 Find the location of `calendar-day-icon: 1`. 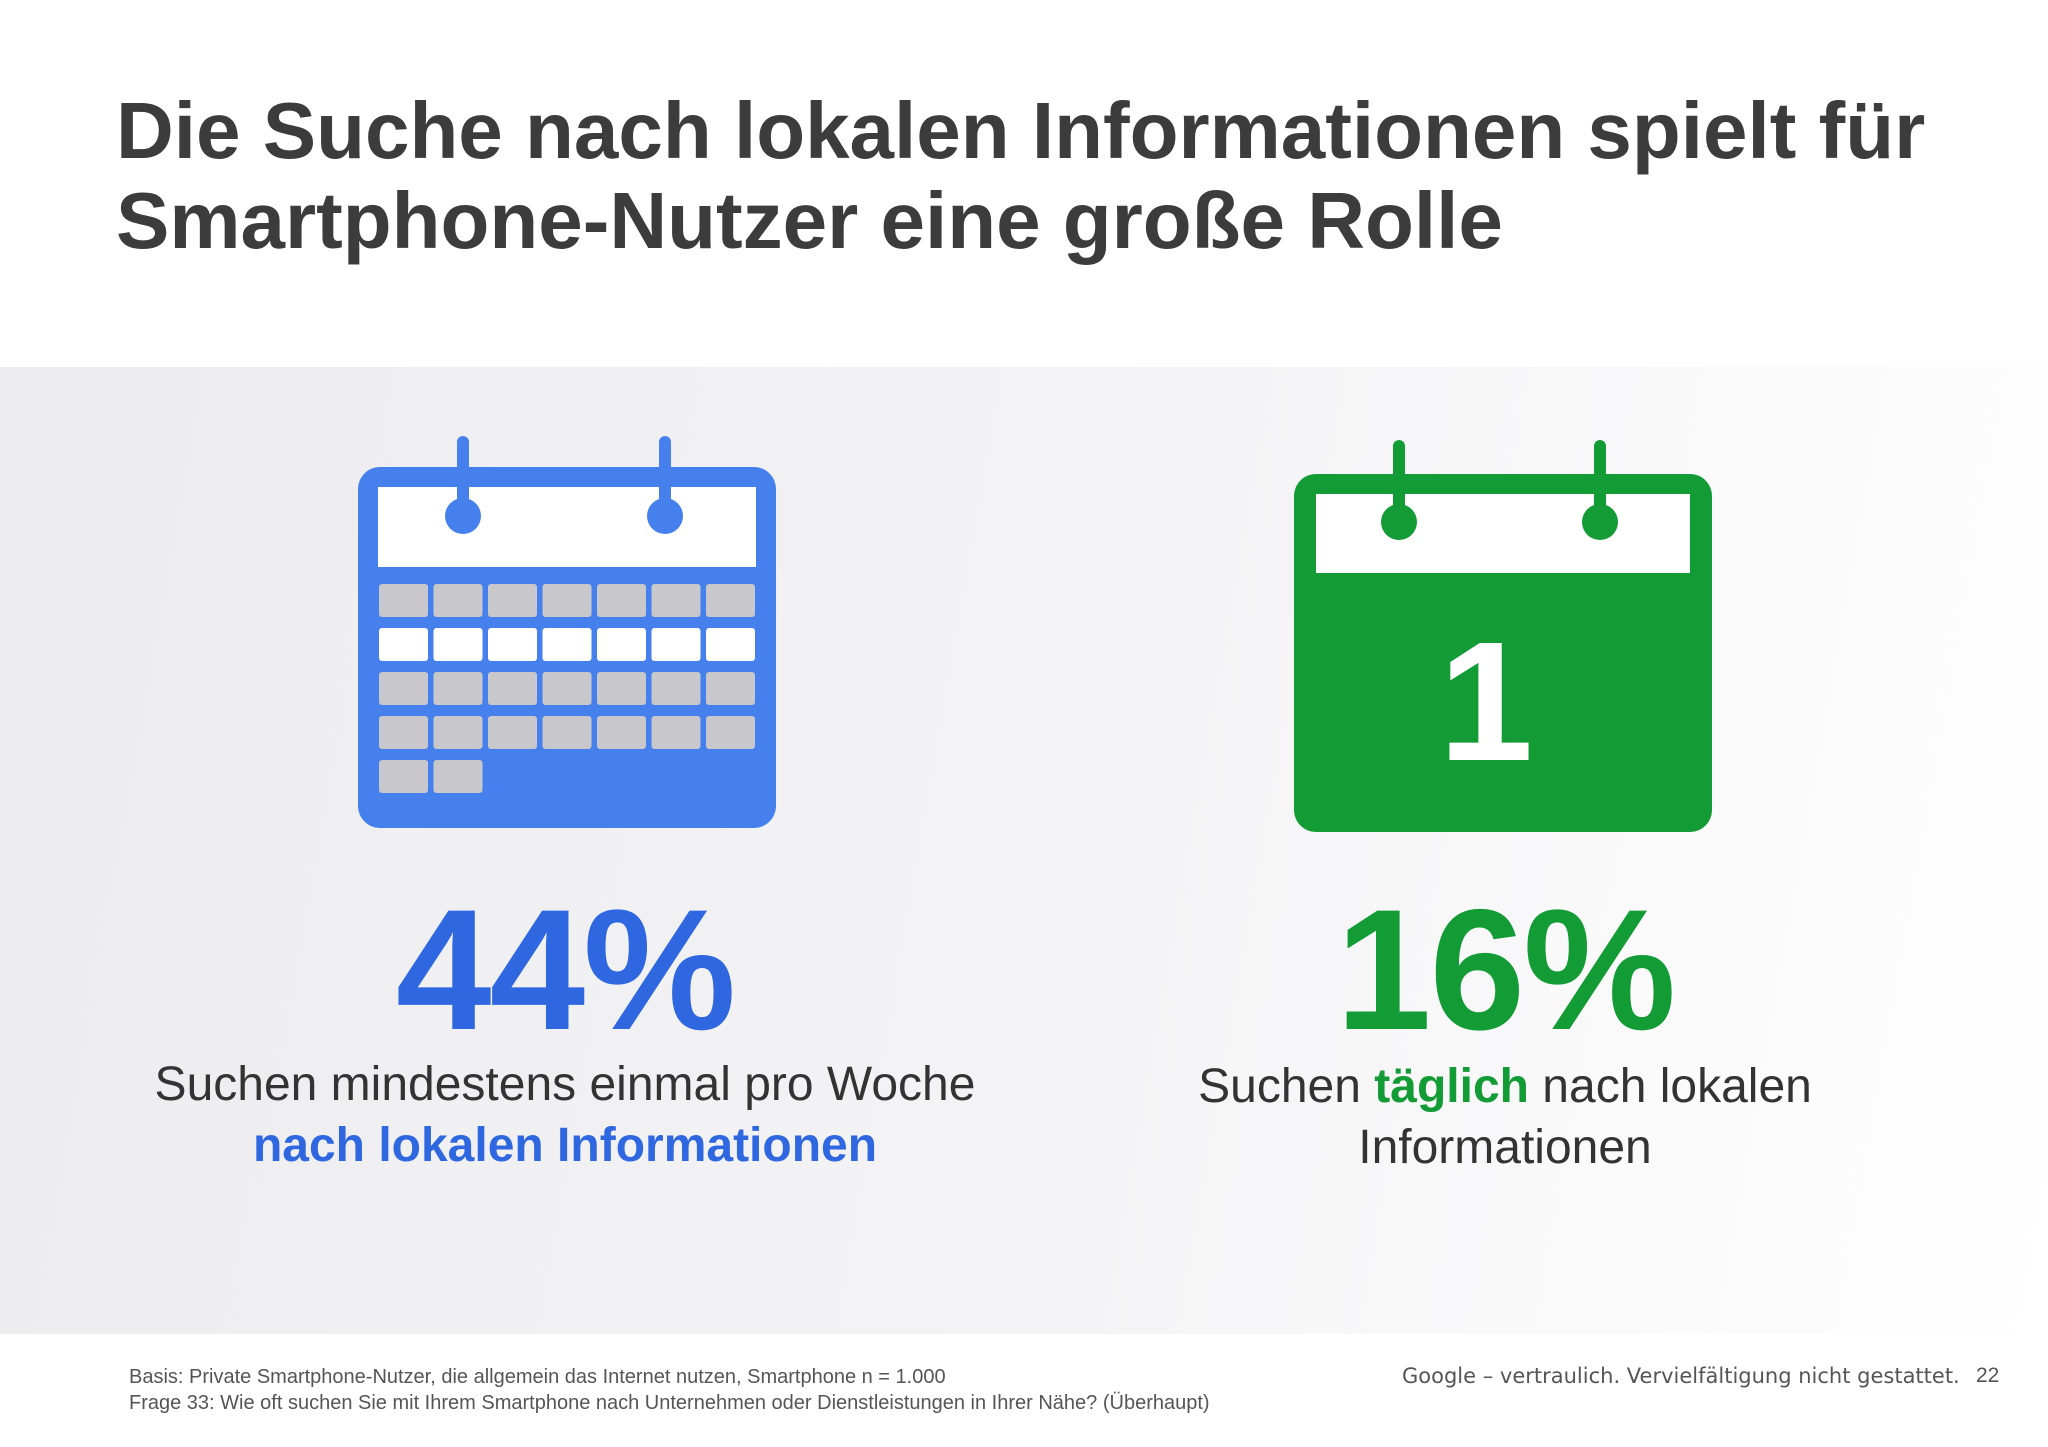

calendar-day-icon: 1 is located at coordinates (1503, 636).